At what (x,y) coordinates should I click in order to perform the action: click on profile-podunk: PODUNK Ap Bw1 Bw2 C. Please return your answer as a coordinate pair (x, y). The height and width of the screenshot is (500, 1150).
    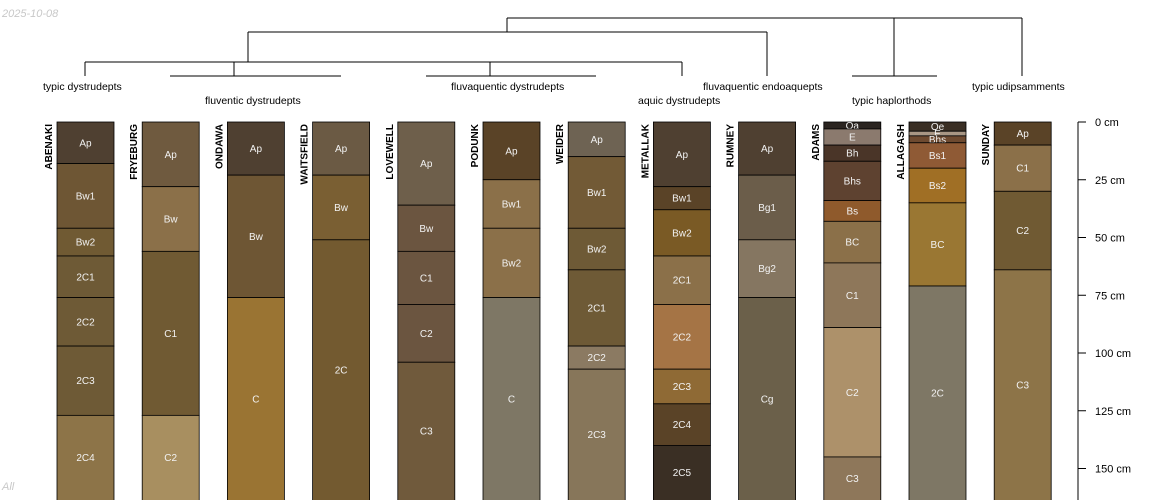
    Looking at the image, I should click on (505, 310).